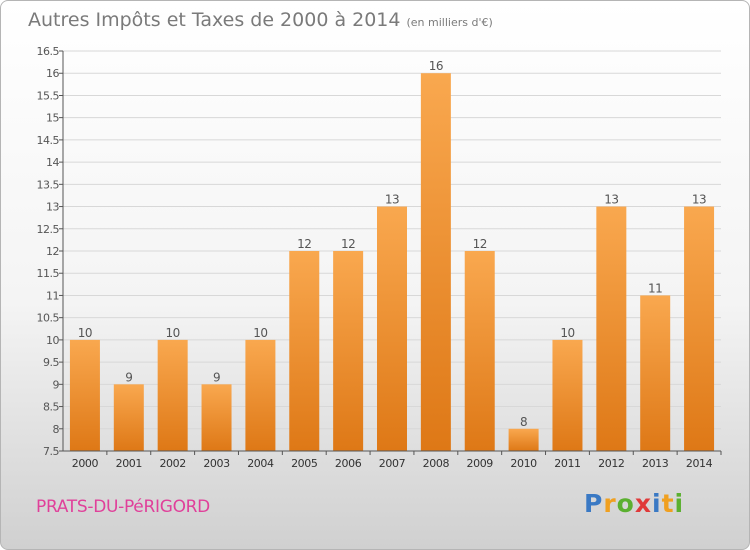 Image resolution: width=750 pixels, height=550 pixels. I want to click on chart-title-text: Autres Impôts et Taxes de 2000 à 2014, so click(214, 20).